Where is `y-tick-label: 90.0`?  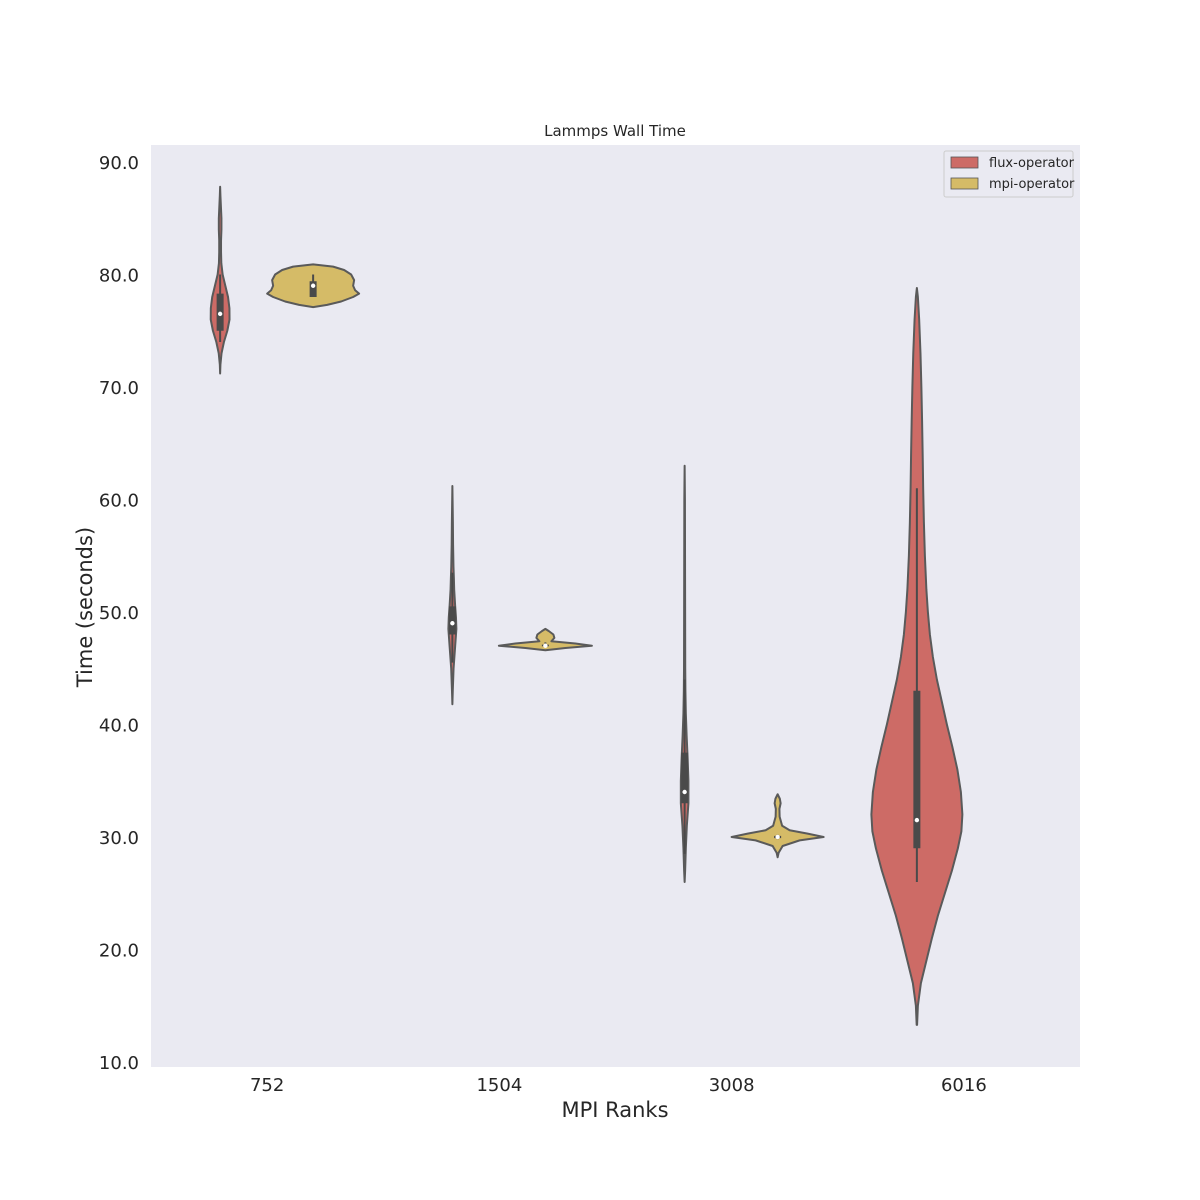 y-tick-label: 90.0 is located at coordinates (119, 163).